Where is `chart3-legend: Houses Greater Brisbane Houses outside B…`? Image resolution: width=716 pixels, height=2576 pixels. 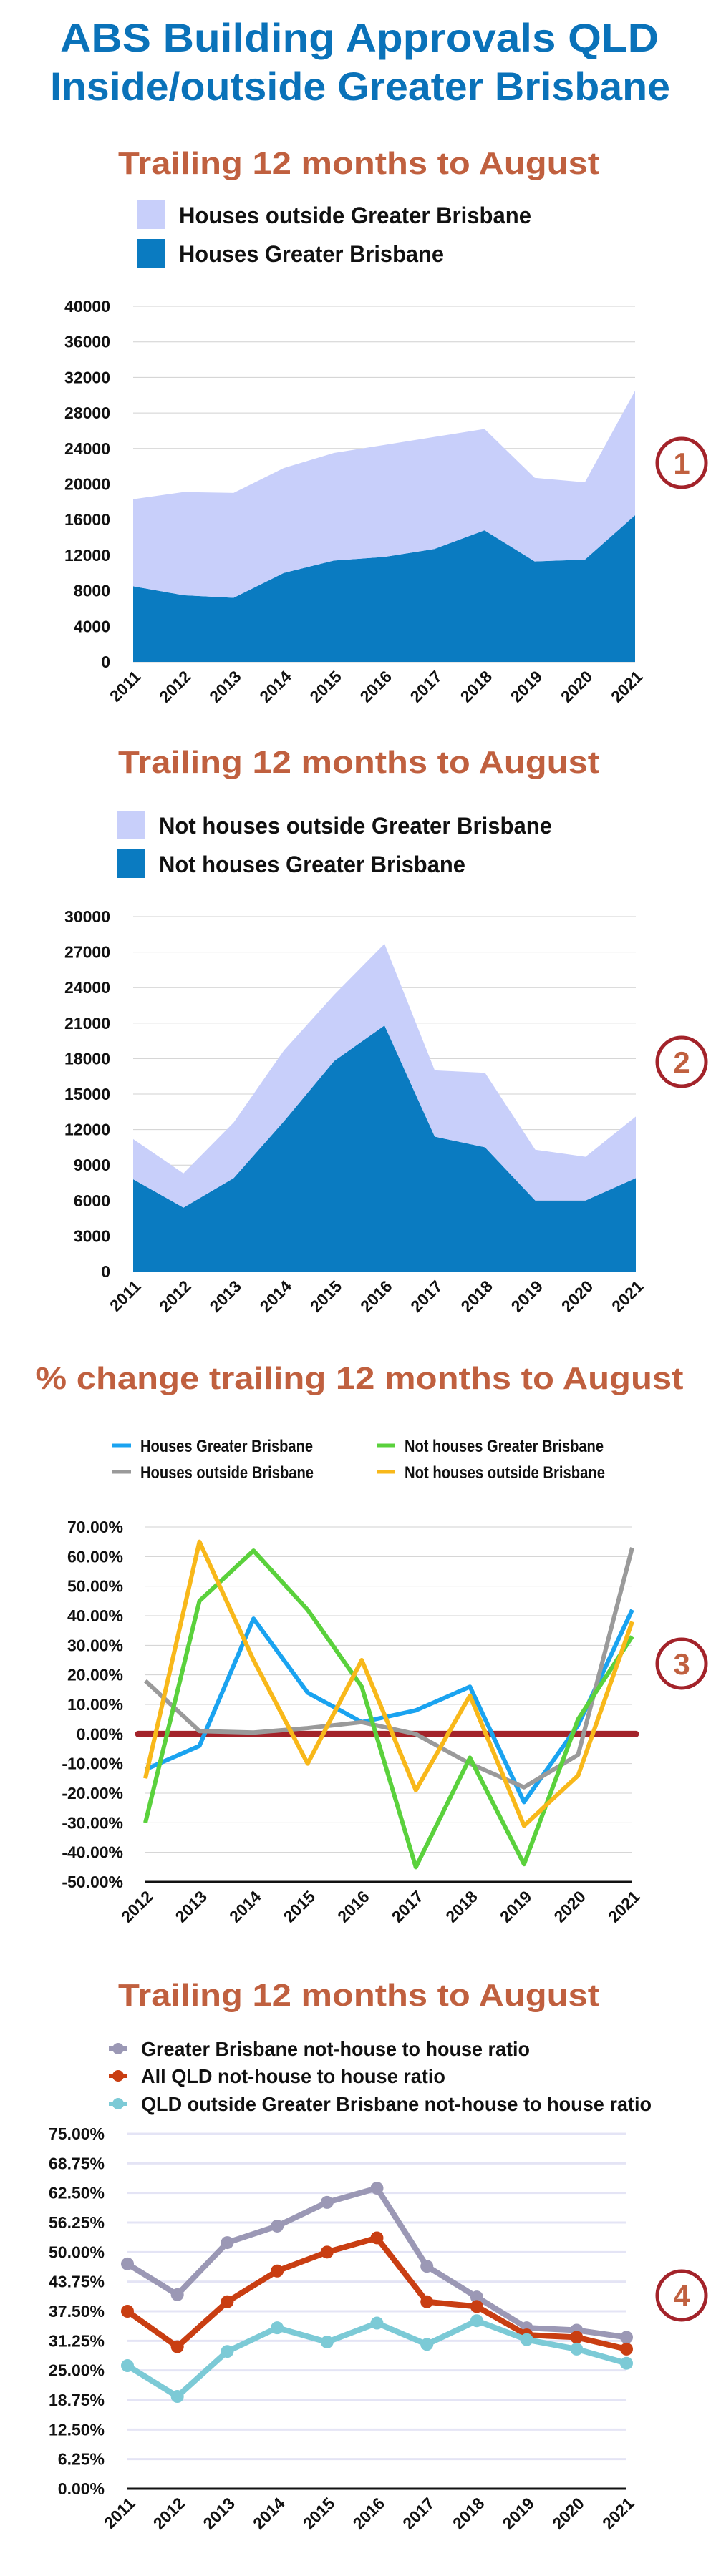 chart3-legend: Houses Greater Brisbane Houses outside B… is located at coordinates (358, 1460).